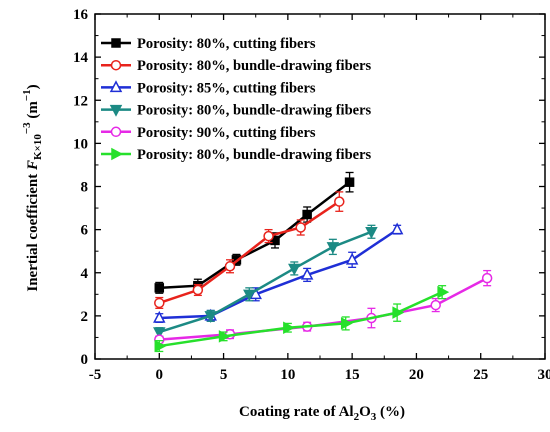 Image resolution: width=550 pixels, height=432 pixels. Describe the element at coordinates (226, 88) in the screenshot. I see `legend-label: Porosity: 85%, cutting fibers` at that location.